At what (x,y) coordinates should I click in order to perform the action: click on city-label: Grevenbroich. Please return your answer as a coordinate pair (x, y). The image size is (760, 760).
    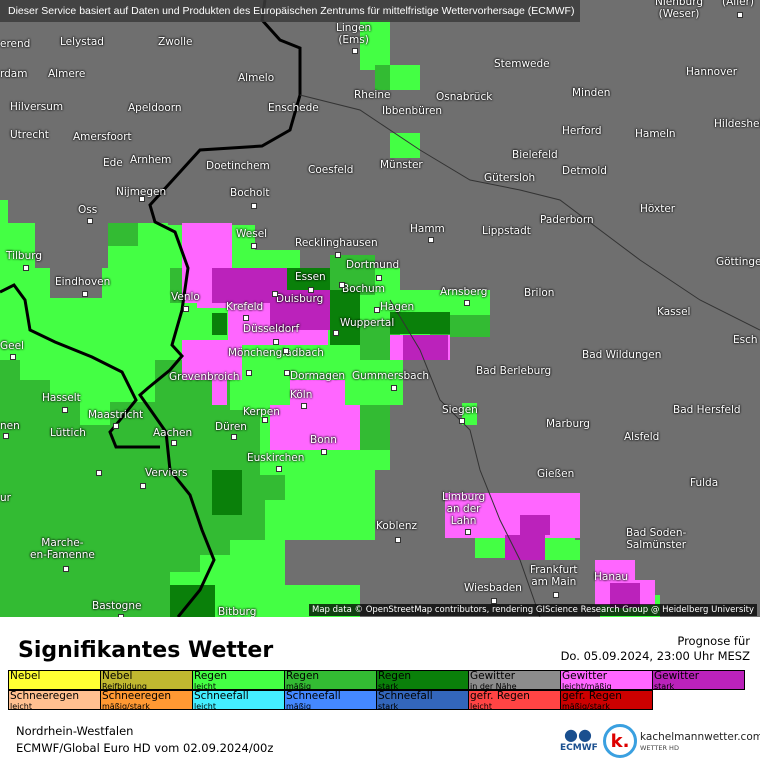
    Looking at the image, I should click on (204, 377).